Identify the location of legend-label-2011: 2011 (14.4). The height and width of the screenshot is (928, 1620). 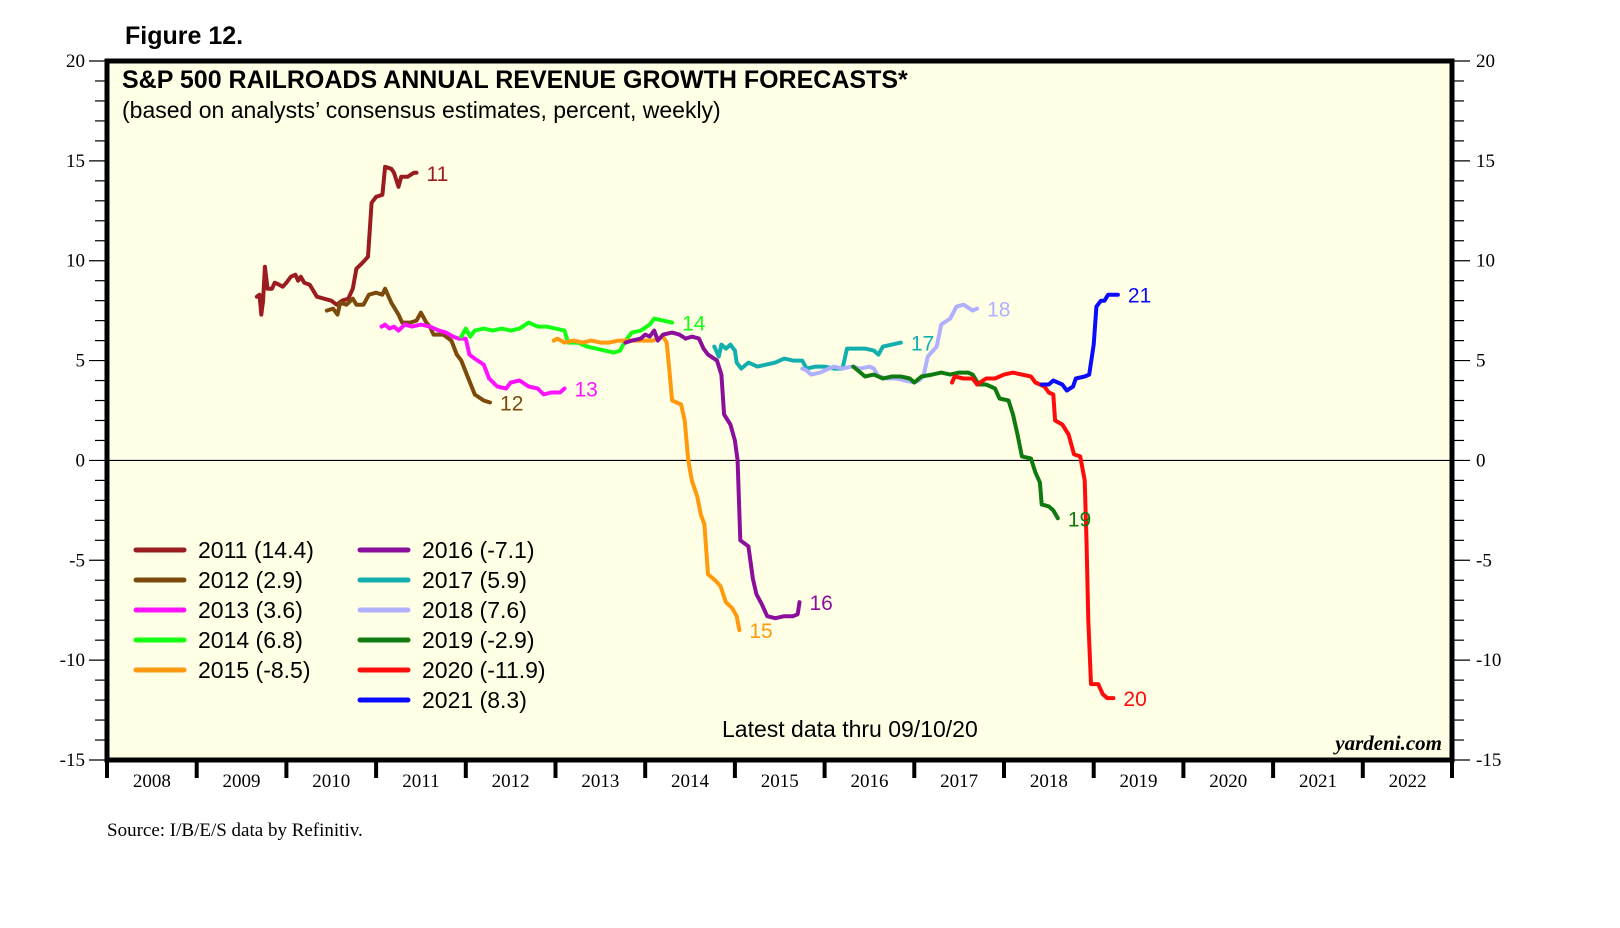
(256, 550).